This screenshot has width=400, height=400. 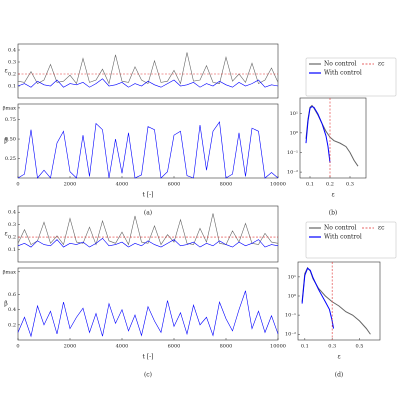 I want to click on y-tick-label: 0.75, so click(x=10, y=120).